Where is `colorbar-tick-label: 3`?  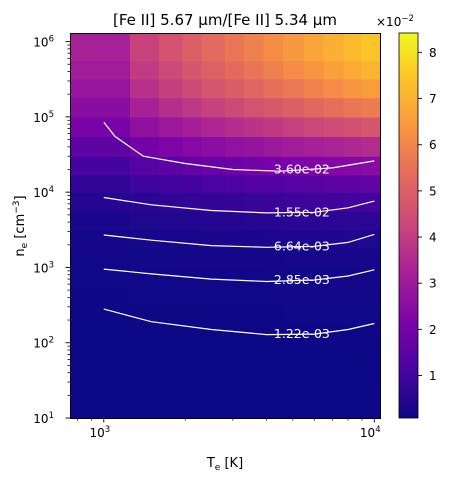
colorbar-tick-label: 3 is located at coordinates (433, 284).